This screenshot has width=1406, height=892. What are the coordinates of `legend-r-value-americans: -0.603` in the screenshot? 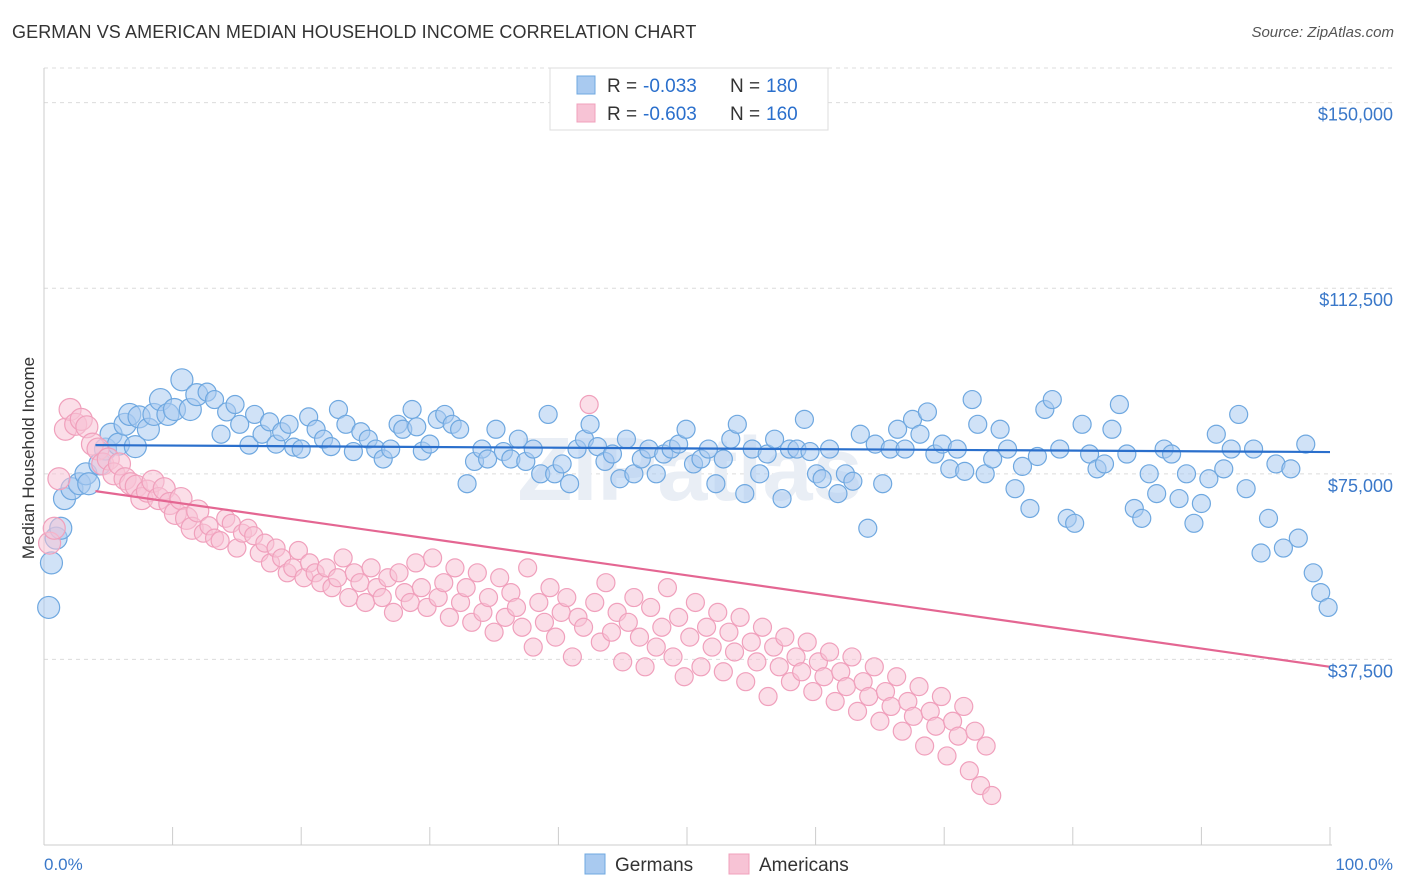 It's located at (670, 114).